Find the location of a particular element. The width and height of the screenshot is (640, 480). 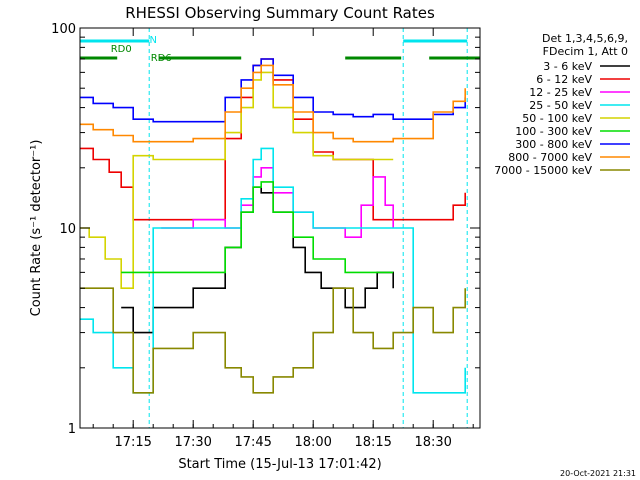

legend-label: 3 - 6 keV is located at coordinates (567, 66).